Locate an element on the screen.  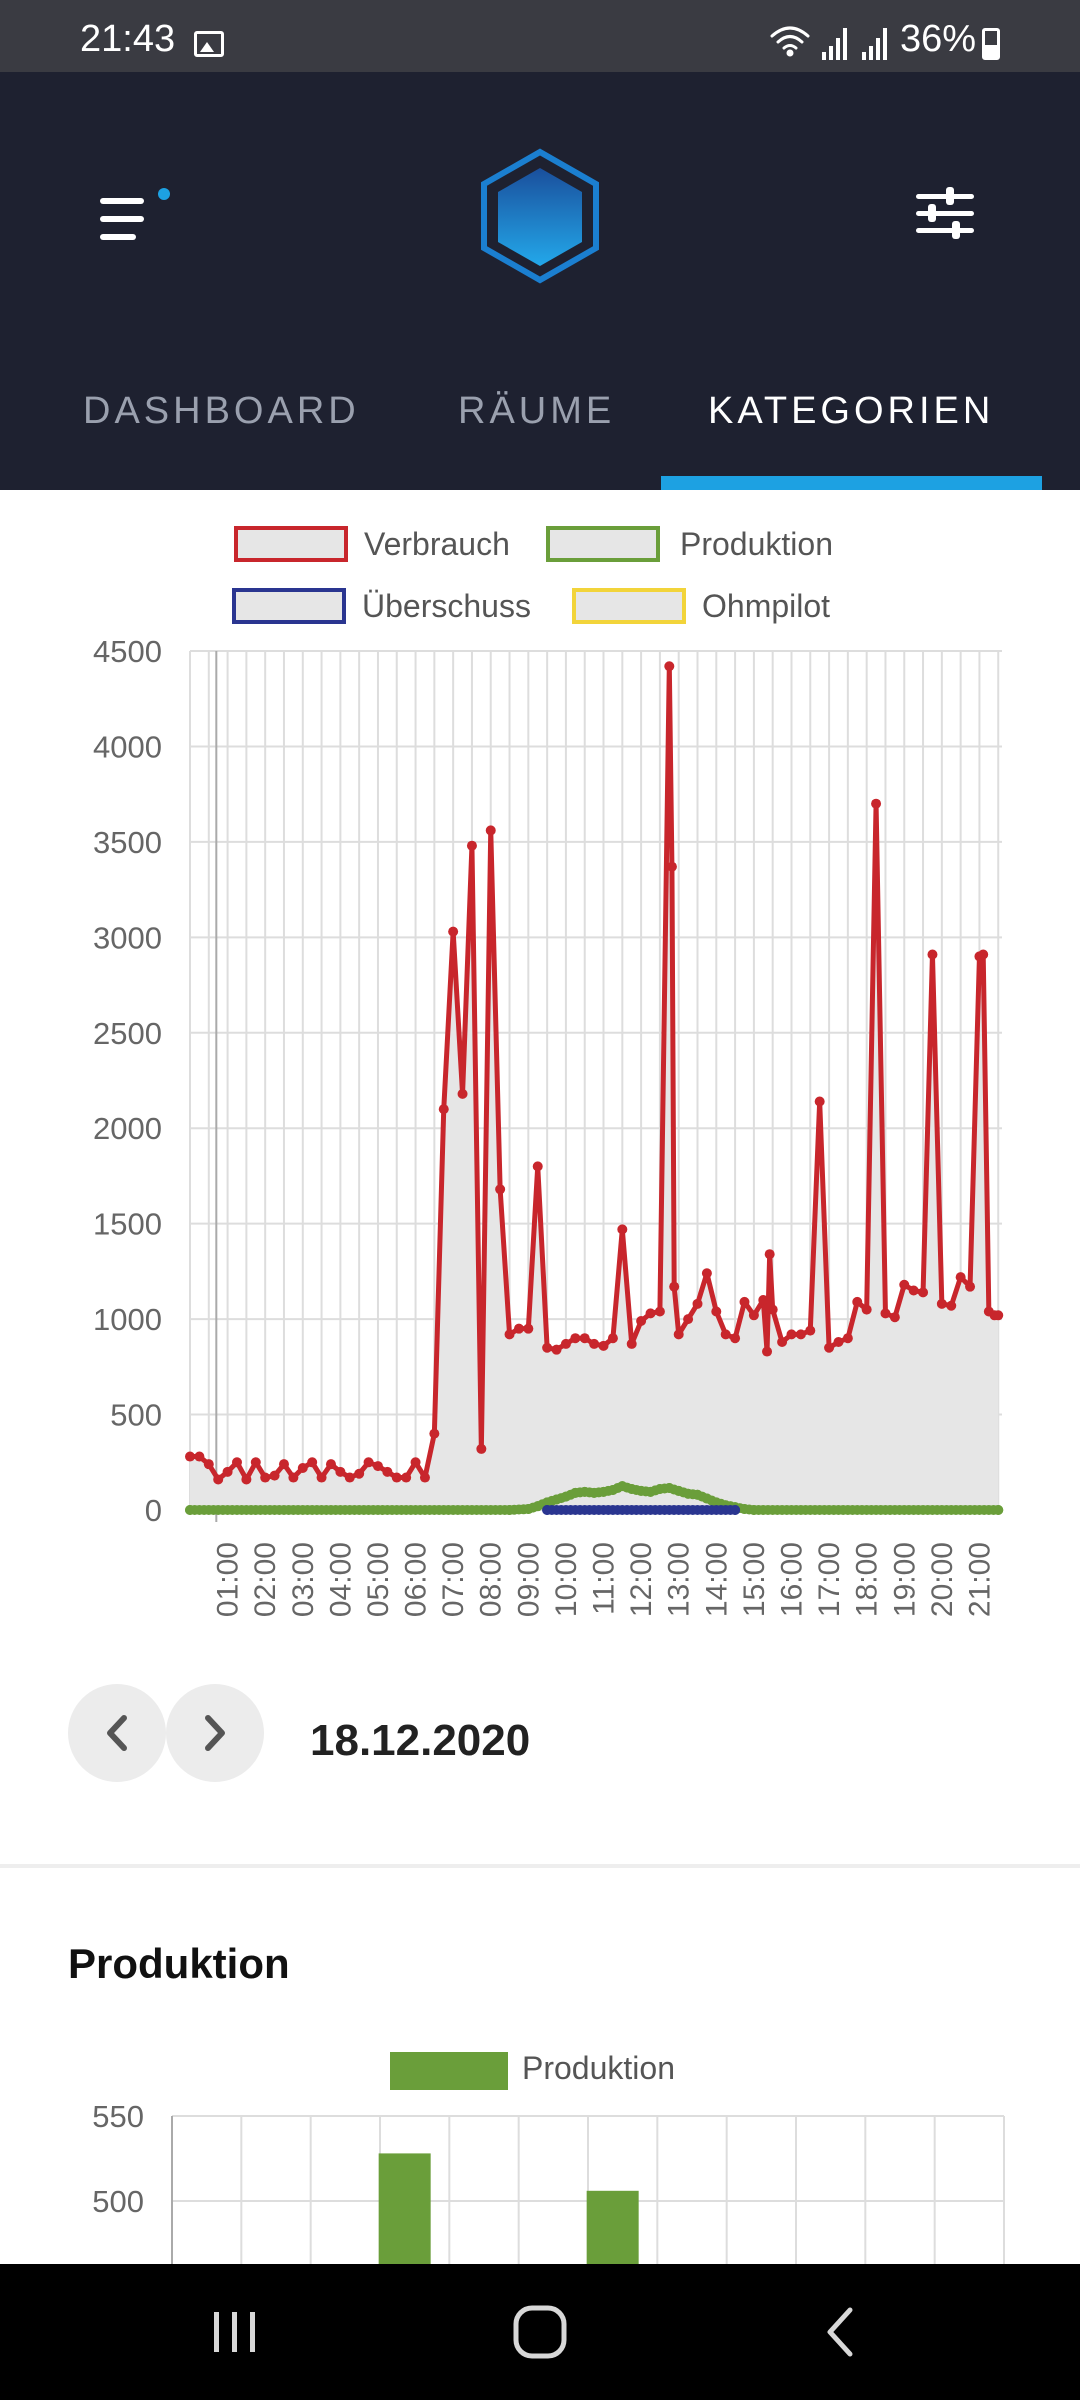
app-logo-icon is located at coordinates (540, 216).